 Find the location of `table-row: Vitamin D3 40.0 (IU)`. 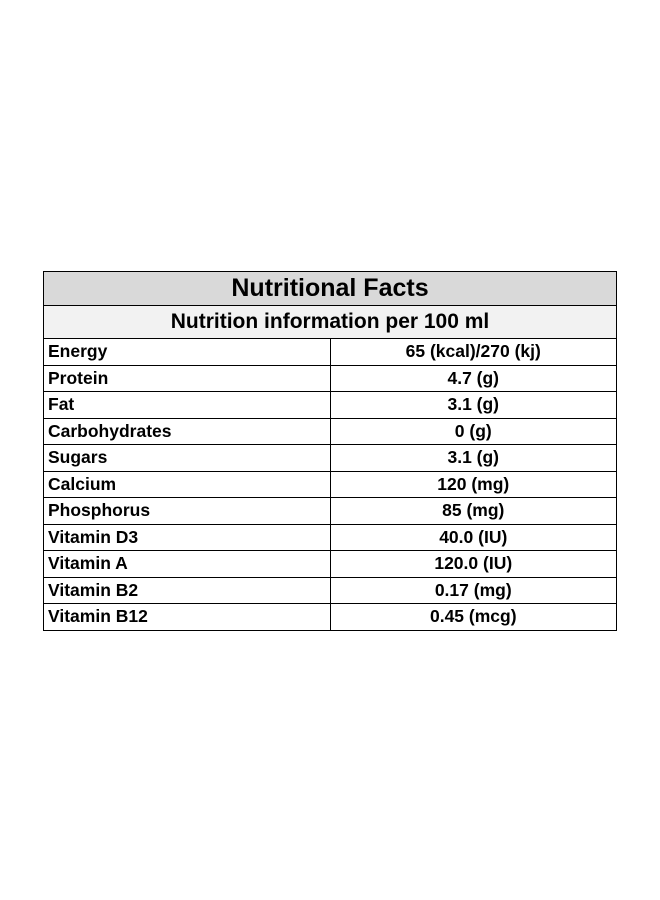

table-row: Vitamin D3 40.0 (IU) is located at coordinates (330, 537).